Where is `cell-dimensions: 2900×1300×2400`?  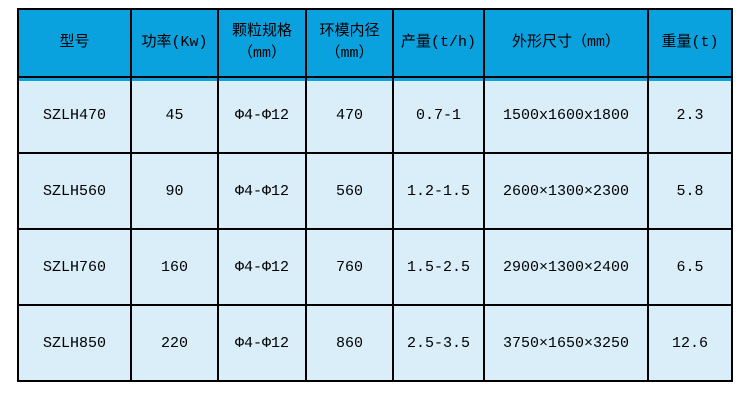
cell-dimensions: 2900×1300×2400 is located at coordinates (566, 267).